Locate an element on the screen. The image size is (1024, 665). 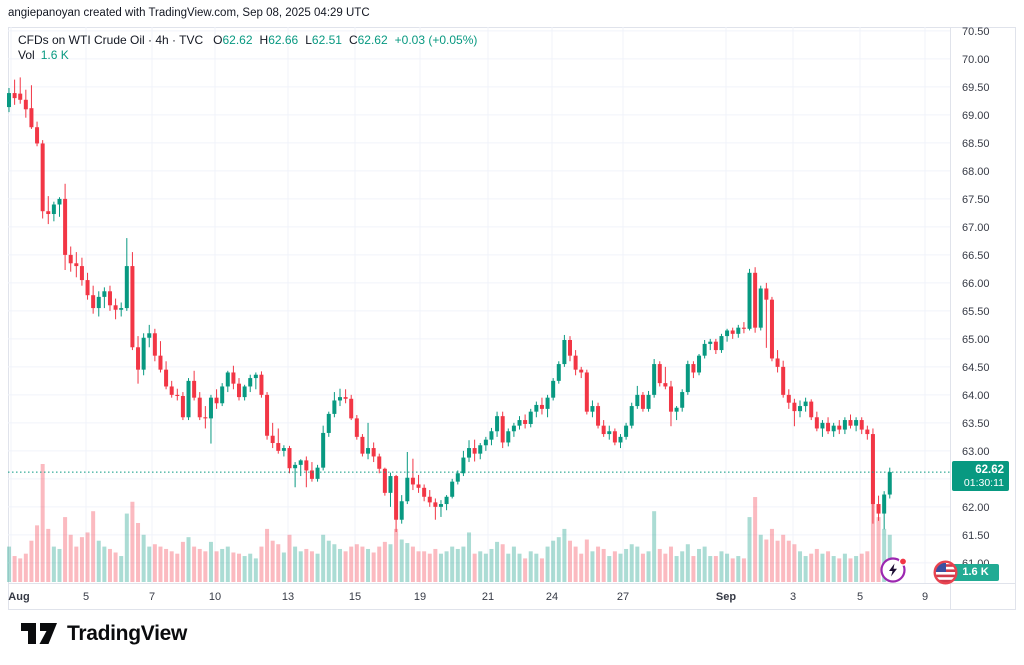
us-flag-icon is located at coordinates (945, 572).